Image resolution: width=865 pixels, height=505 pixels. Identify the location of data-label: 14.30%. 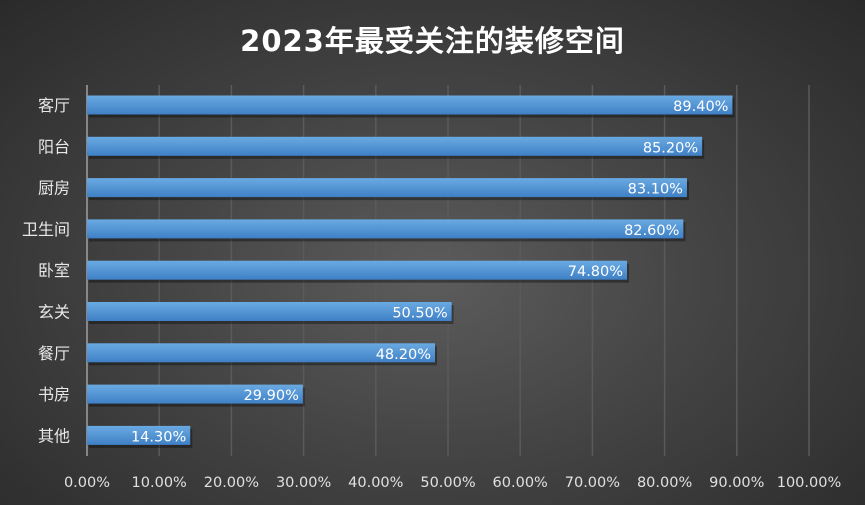
(158, 437).